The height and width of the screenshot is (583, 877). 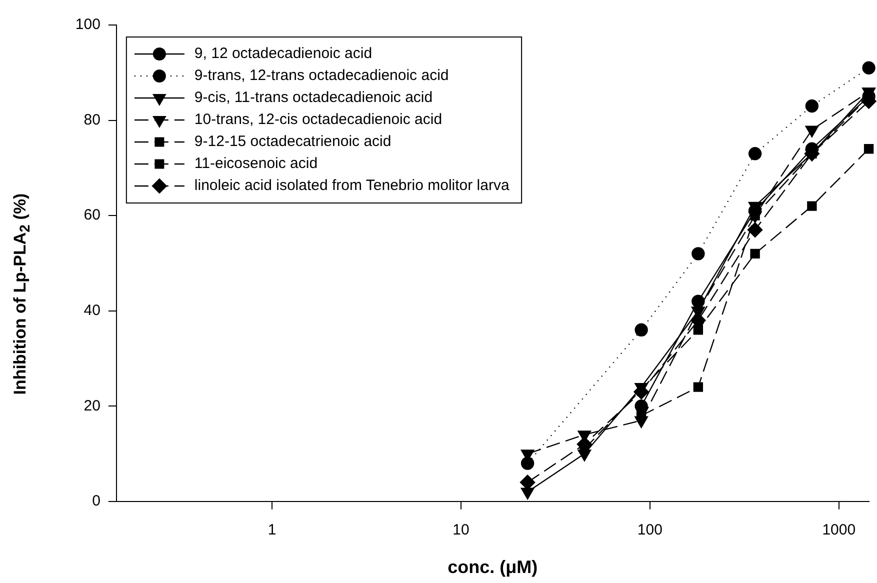 I want to click on legend-label: 9, 12 octadecadienoic acid, so click(x=283, y=53).